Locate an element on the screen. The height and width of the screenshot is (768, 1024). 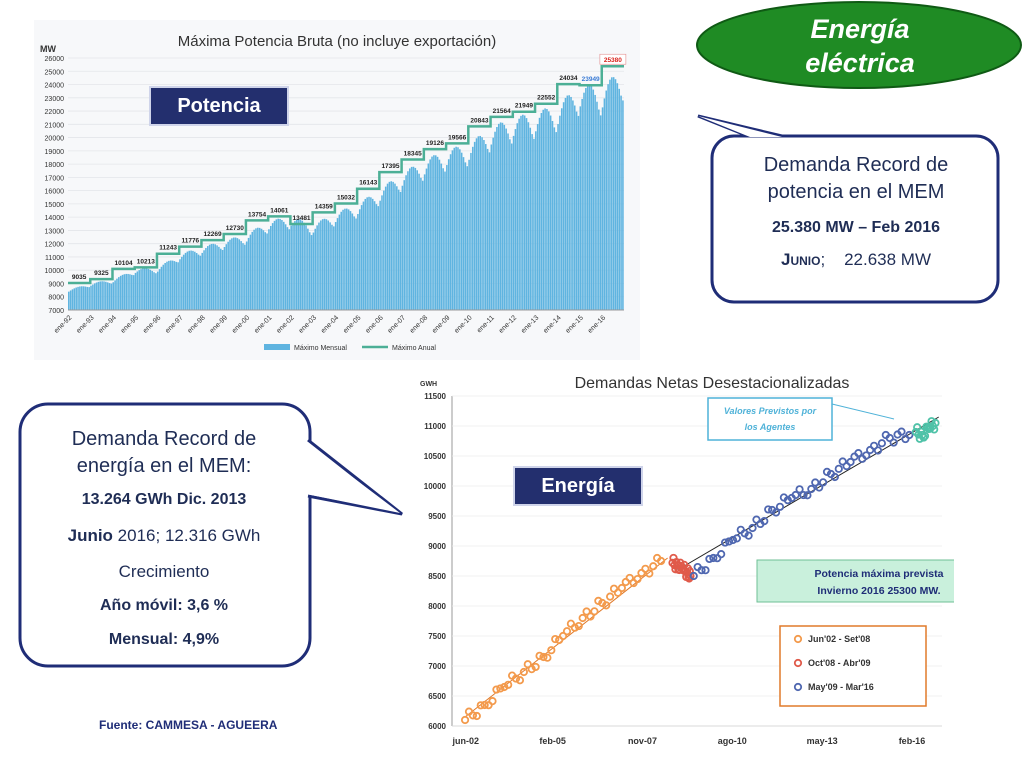
callout-energia-growth: Crecimiento is located at coordinates (164, 571).